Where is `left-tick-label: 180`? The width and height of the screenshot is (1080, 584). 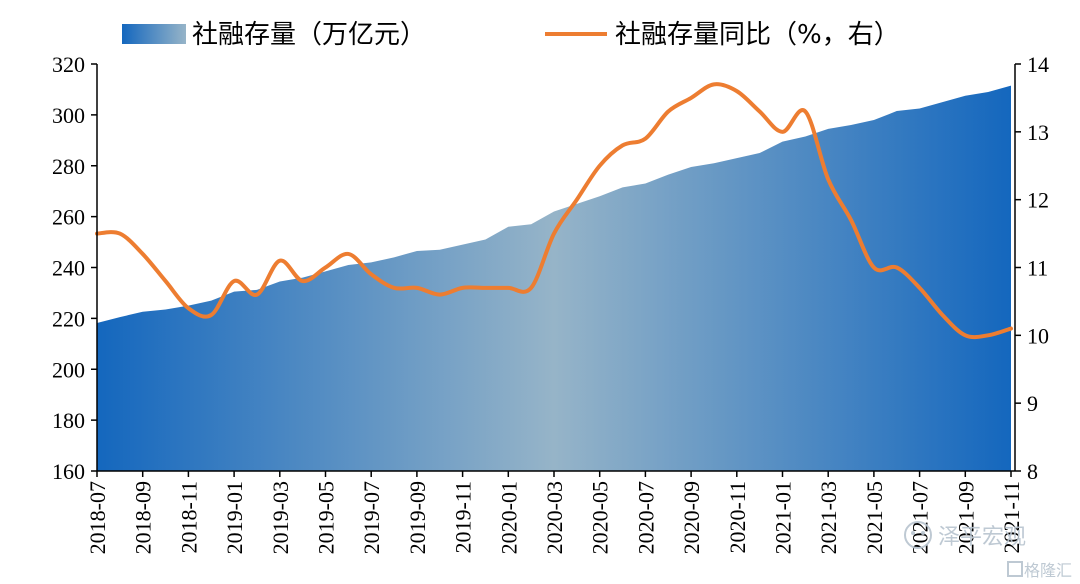
left-tick-label: 180 is located at coordinates (68, 420).